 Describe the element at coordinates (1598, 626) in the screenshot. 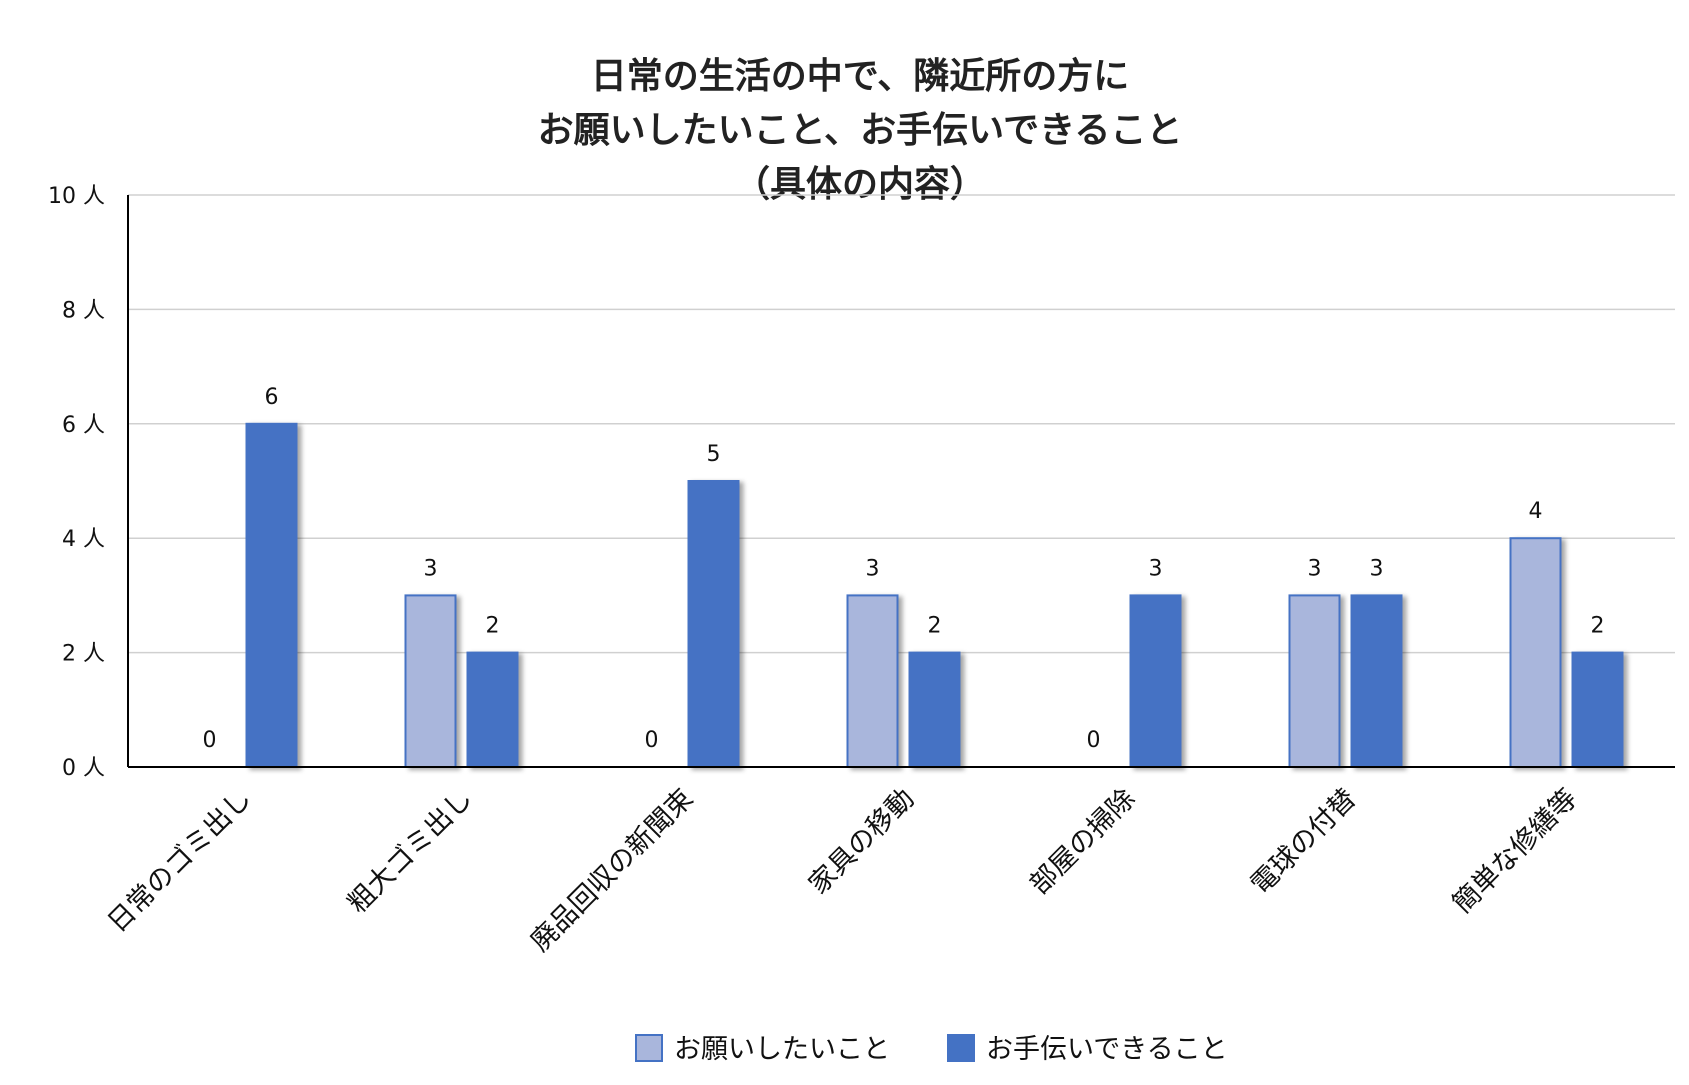

I see `data-label-series-1-cat-6: 2` at that location.